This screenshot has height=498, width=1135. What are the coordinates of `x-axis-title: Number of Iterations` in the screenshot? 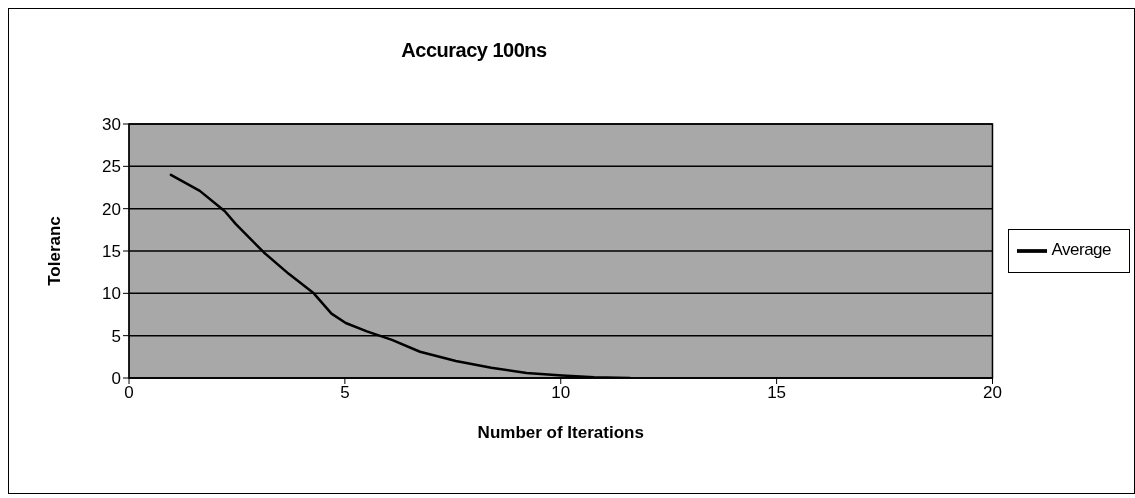 It's located at (560, 432).